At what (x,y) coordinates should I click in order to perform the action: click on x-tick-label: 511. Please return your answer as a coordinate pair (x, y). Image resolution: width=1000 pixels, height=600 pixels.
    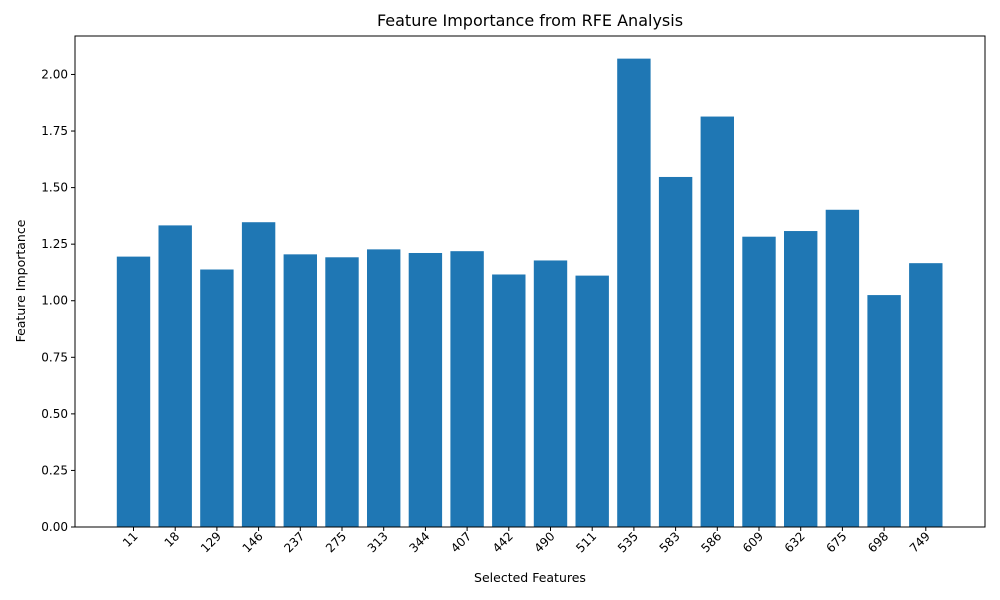
    Looking at the image, I should click on (586, 542).